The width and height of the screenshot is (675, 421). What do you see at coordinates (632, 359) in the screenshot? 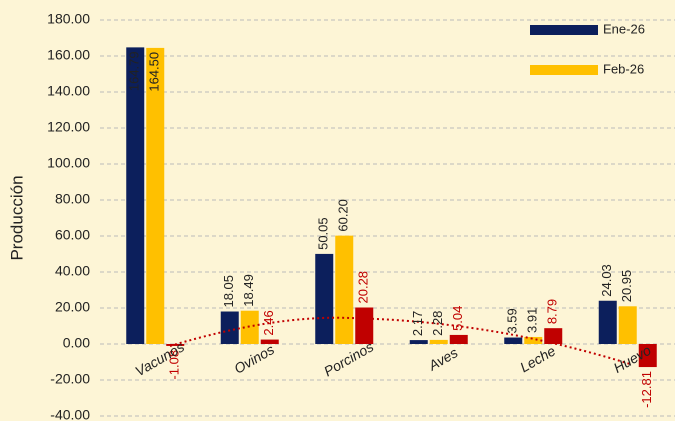
I see `x-tick-label: Huevo` at bounding box center [632, 359].